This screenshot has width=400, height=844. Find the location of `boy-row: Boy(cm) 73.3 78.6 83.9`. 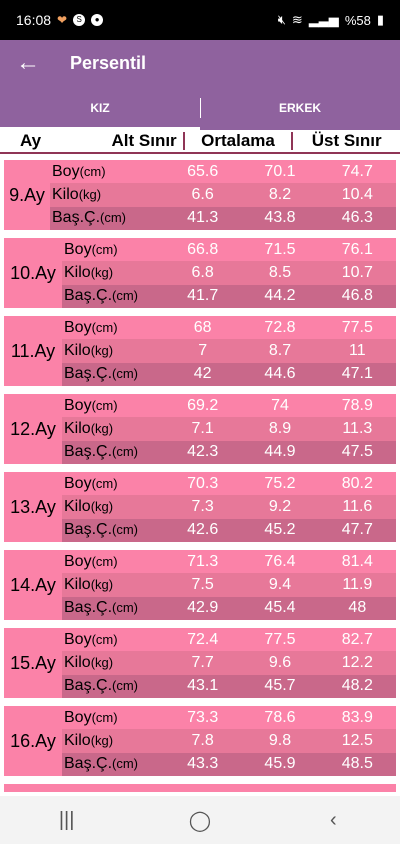

boy-row: Boy(cm) 73.3 78.6 83.9 is located at coordinates (229, 718).